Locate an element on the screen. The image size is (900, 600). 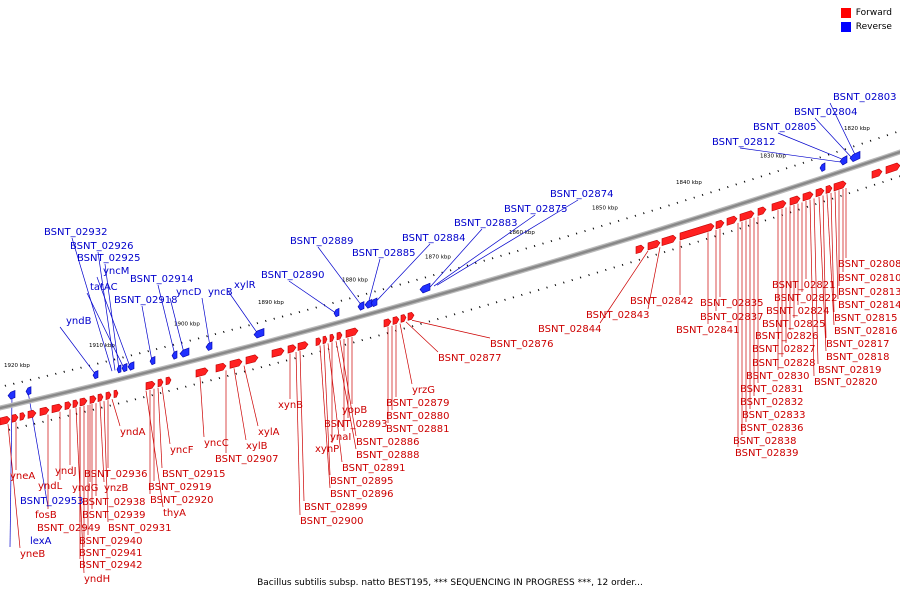
gene-label: BSNT_02832 is located at coordinates (771, 402).